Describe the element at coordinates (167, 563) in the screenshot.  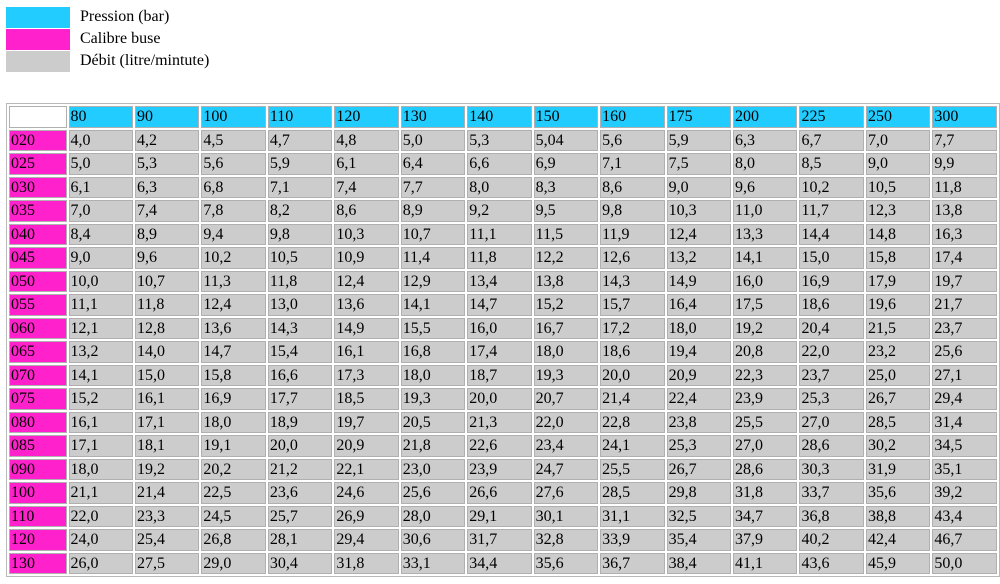
I see `flow-rate-cell: 27,5` at that location.